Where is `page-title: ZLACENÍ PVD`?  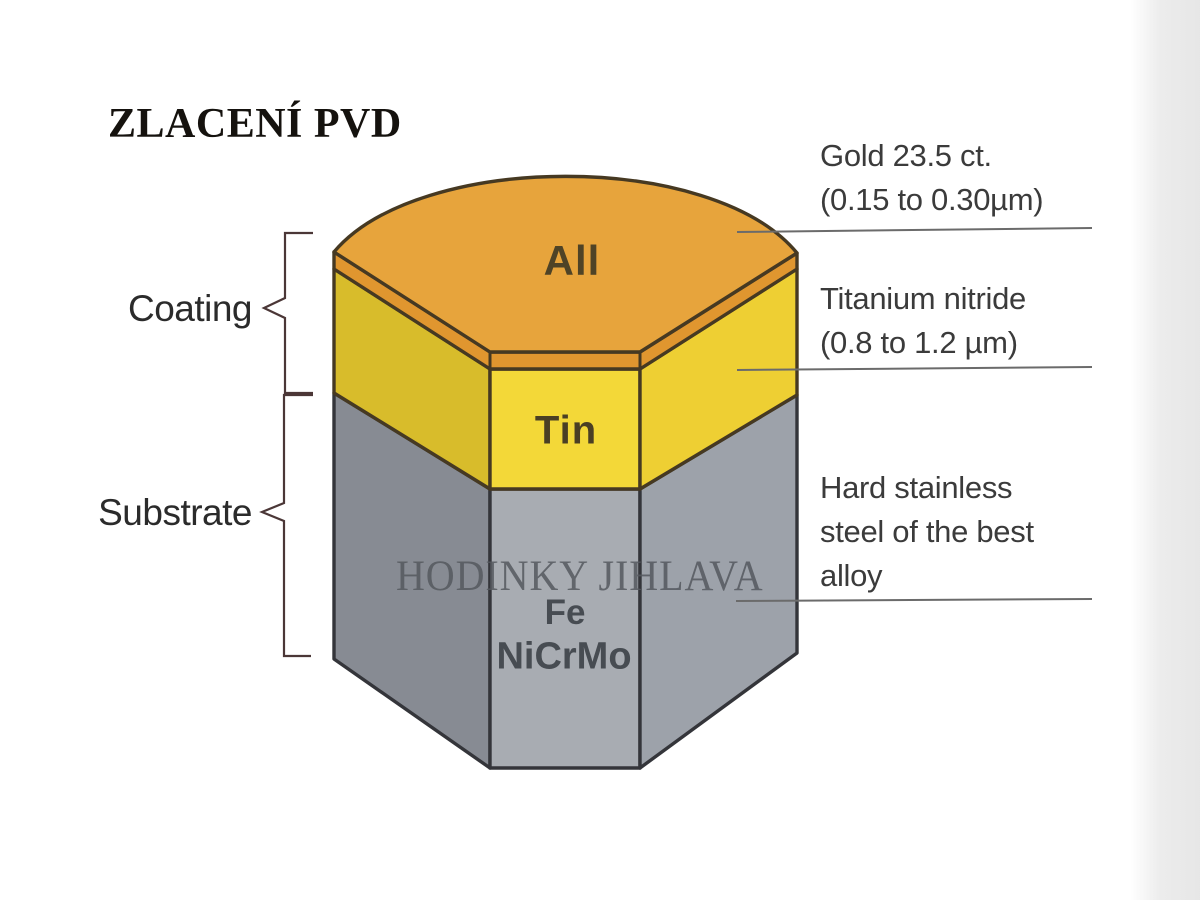
page-title: ZLACENÍ PVD is located at coordinates (255, 124).